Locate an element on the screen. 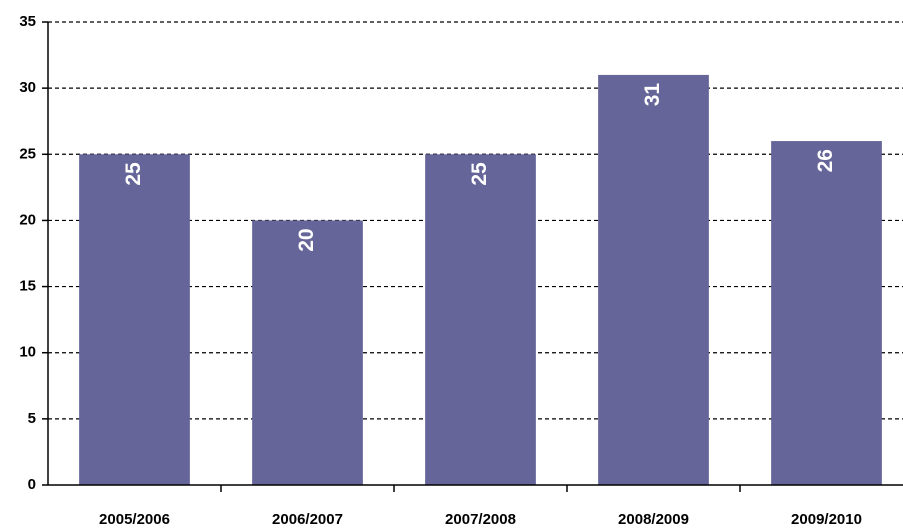 Image resolution: width=903 pixels, height=531 pixels. value-label: 26 is located at coordinates (825, 160).